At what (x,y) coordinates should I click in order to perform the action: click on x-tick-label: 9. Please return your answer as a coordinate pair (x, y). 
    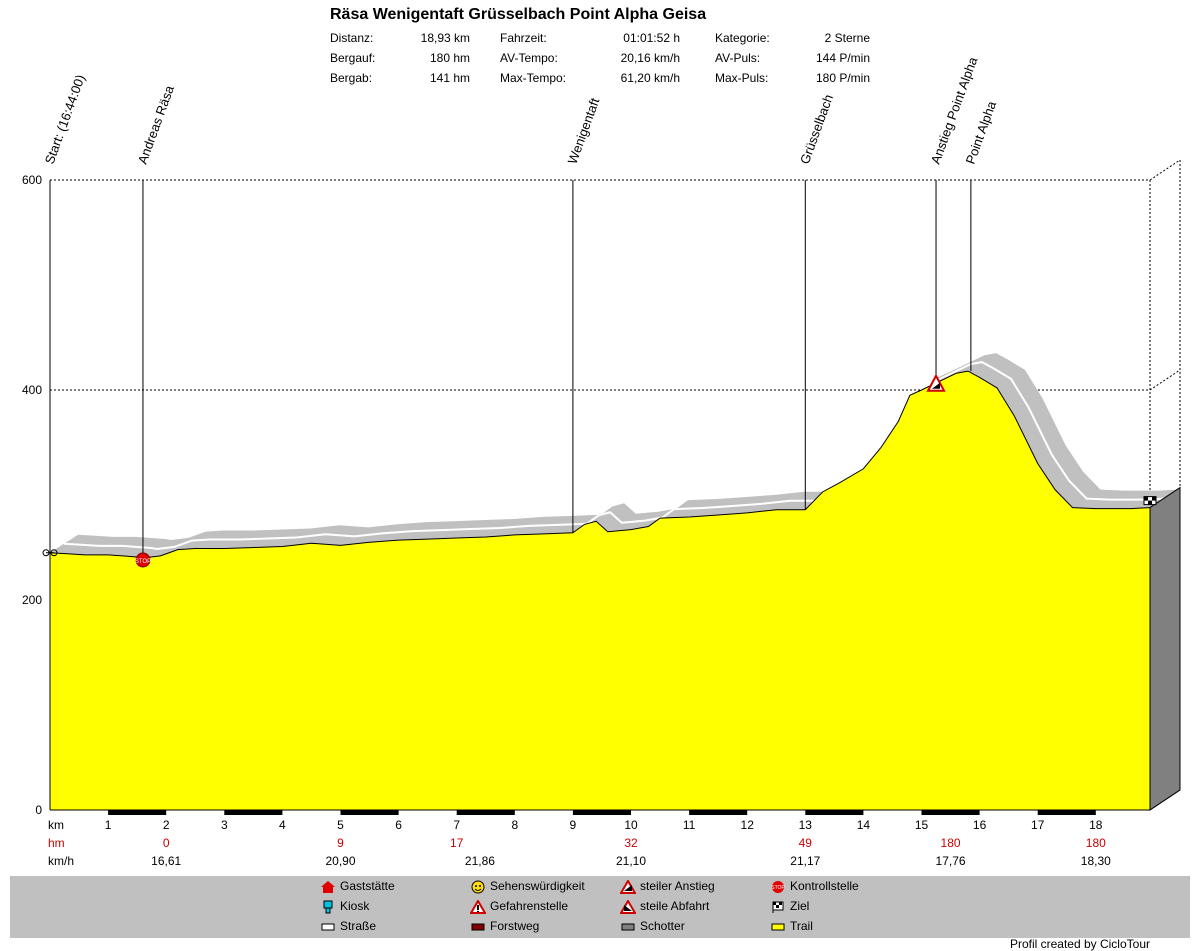
    Looking at the image, I should click on (573, 825).